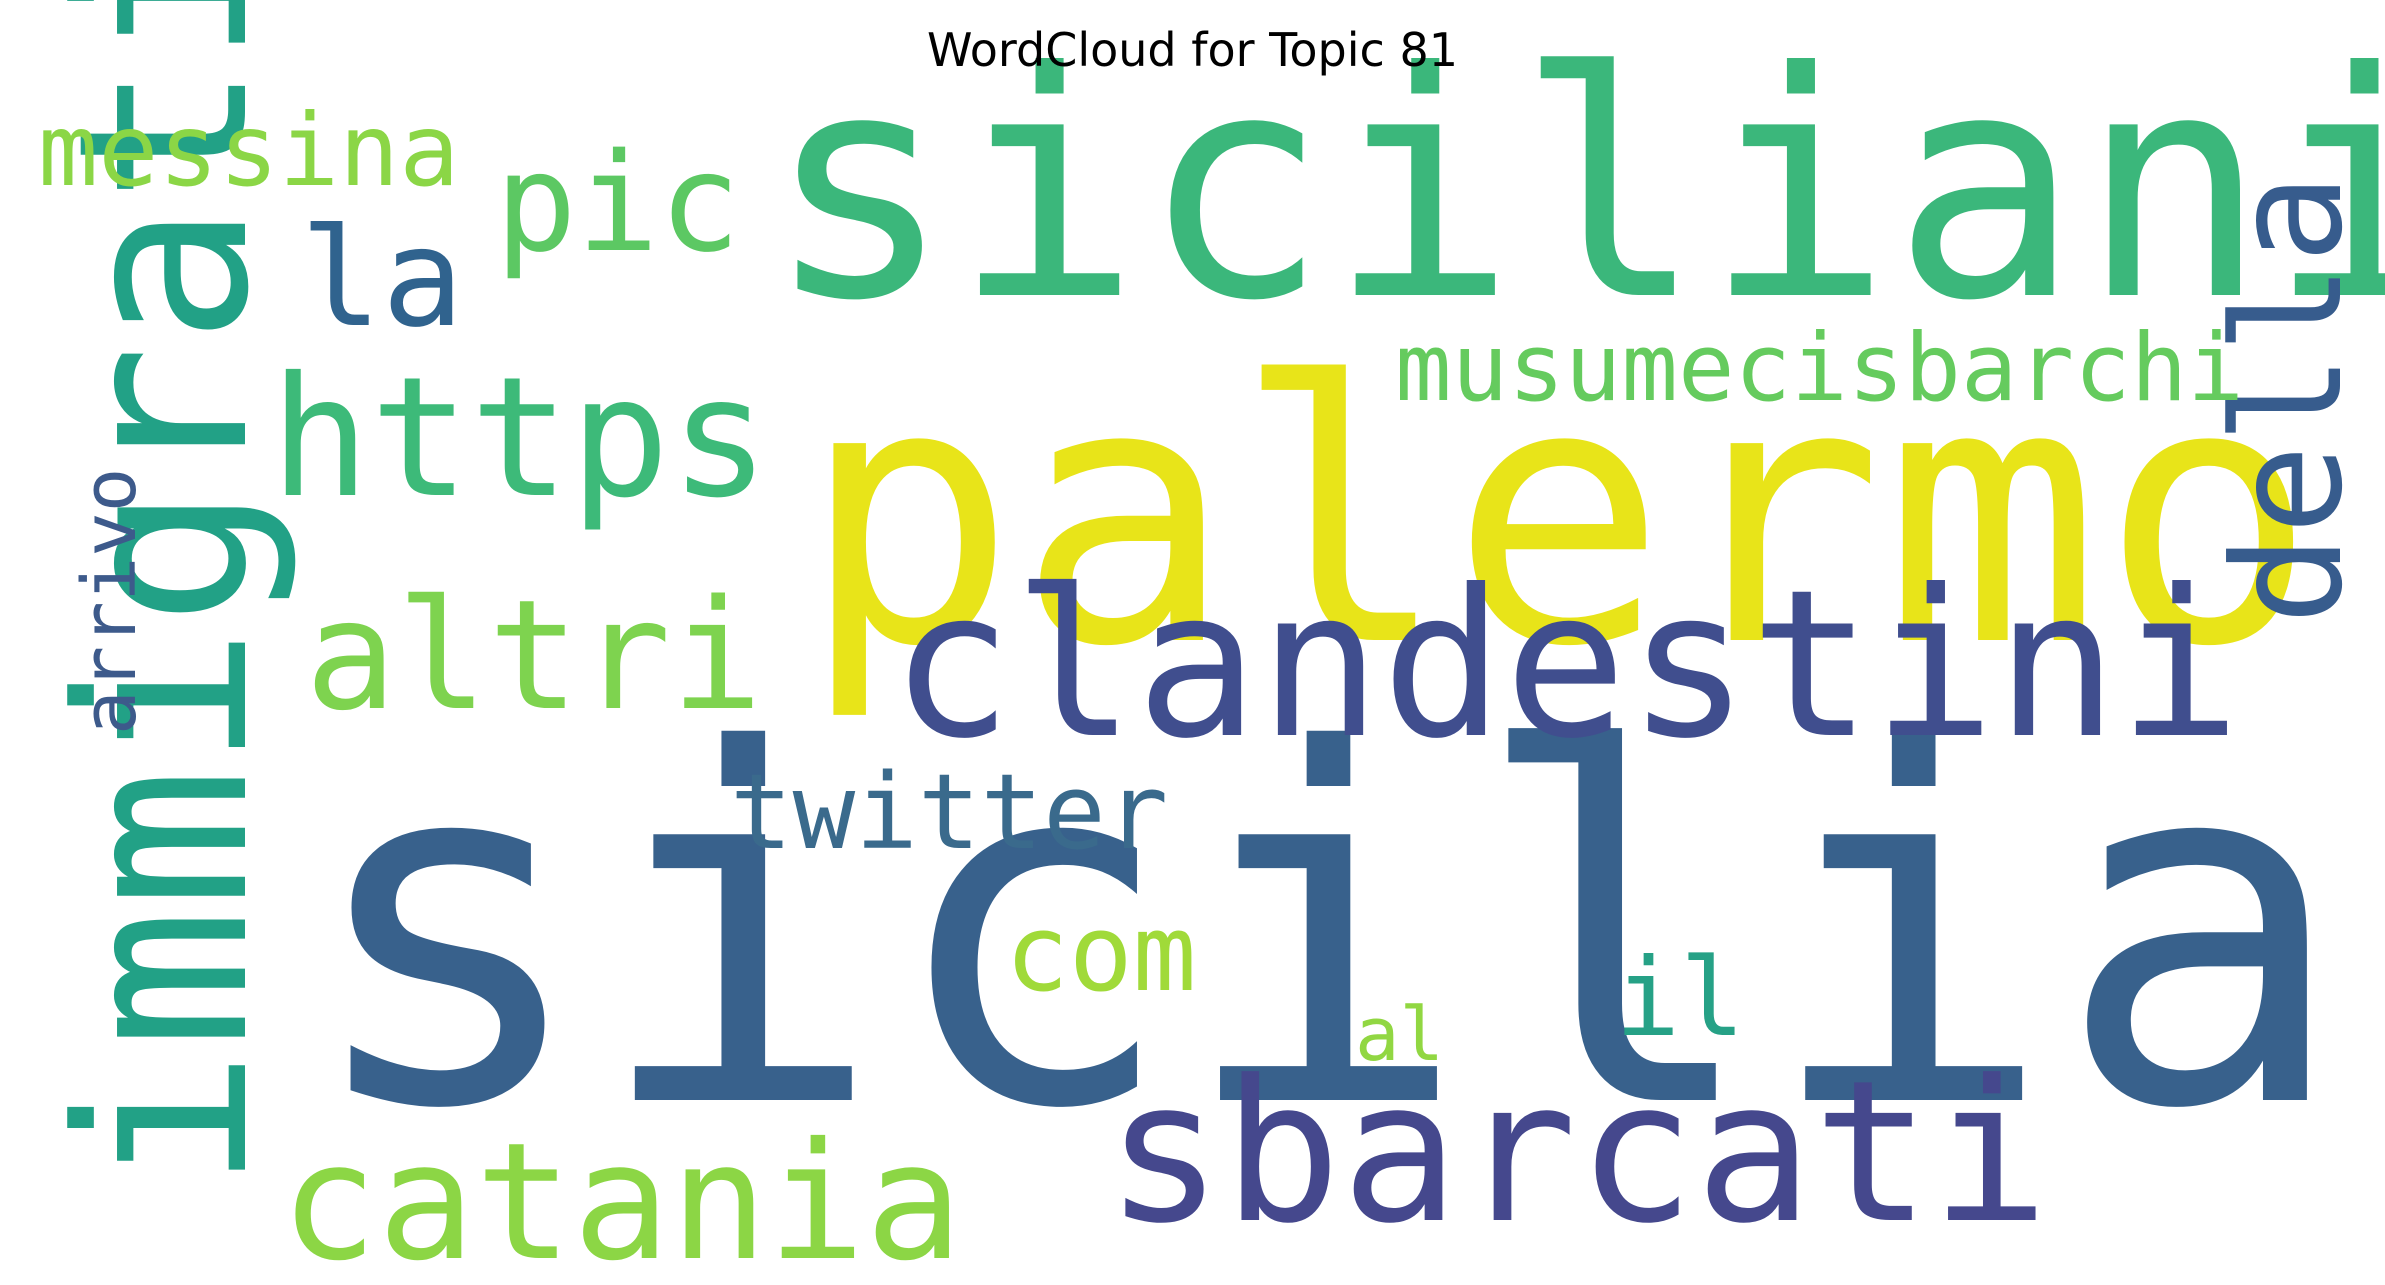 This screenshot has width=2385, height=1285. What do you see at coordinates (520, 438) in the screenshot?
I see `word-https: https` at bounding box center [520, 438].